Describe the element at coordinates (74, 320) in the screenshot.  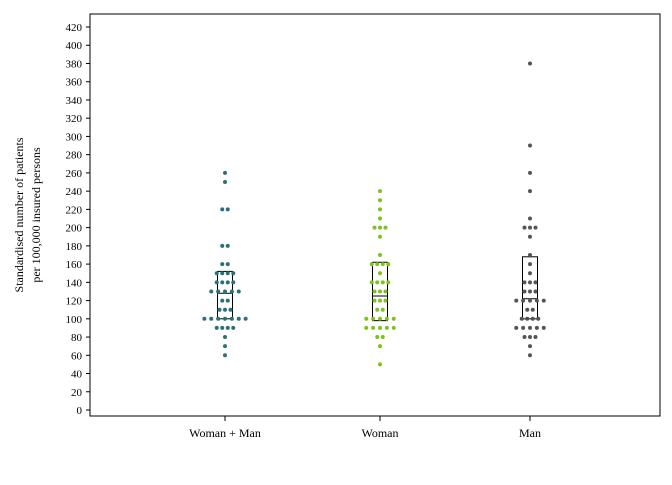
I see `y-tick-label: 100` at that location.